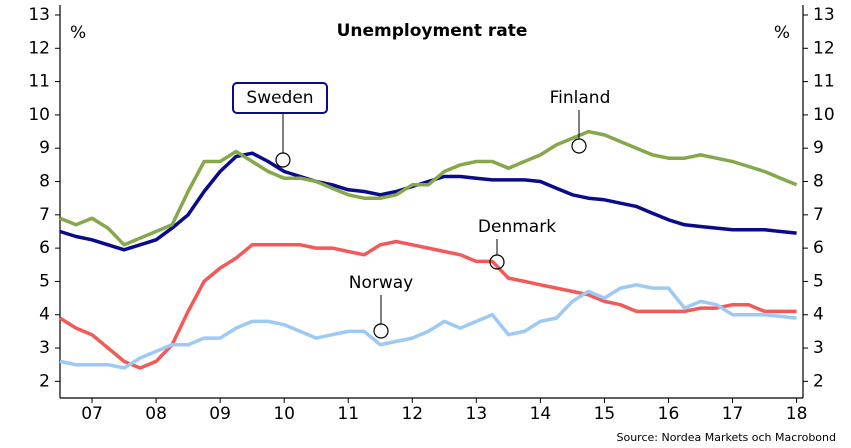 This screenshot has width=851, height=448. I want to click on y-tick-label: 8, so click(44, 182).